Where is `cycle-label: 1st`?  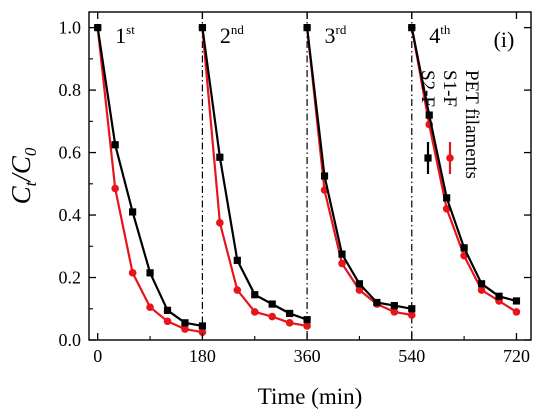 cycle-label: 1st is located at coordinates (125, 35).